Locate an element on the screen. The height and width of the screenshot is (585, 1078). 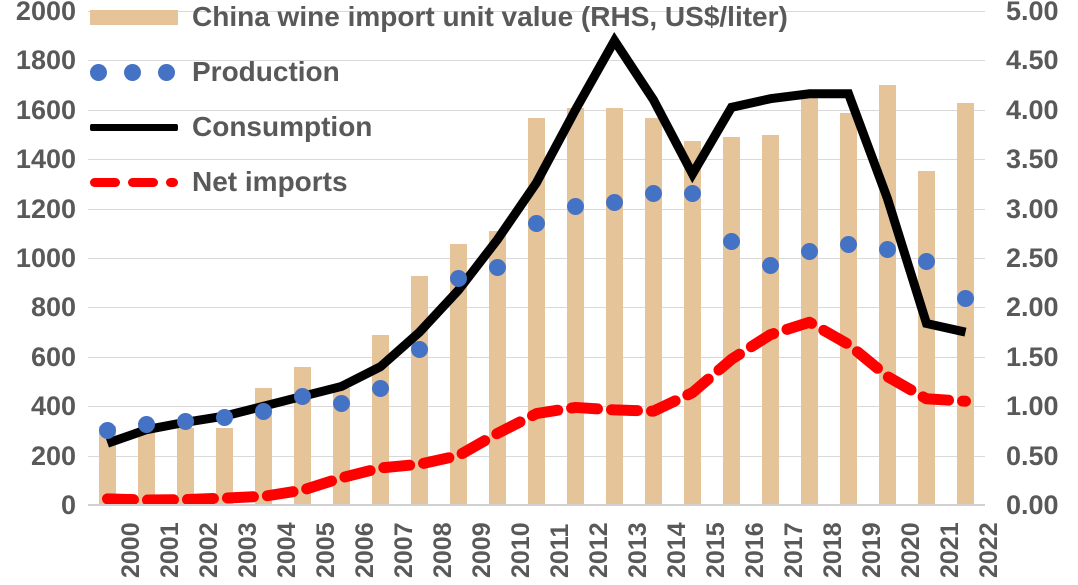
y-axis-right-tick: 0.00 is located at coordinates (1032, 505).